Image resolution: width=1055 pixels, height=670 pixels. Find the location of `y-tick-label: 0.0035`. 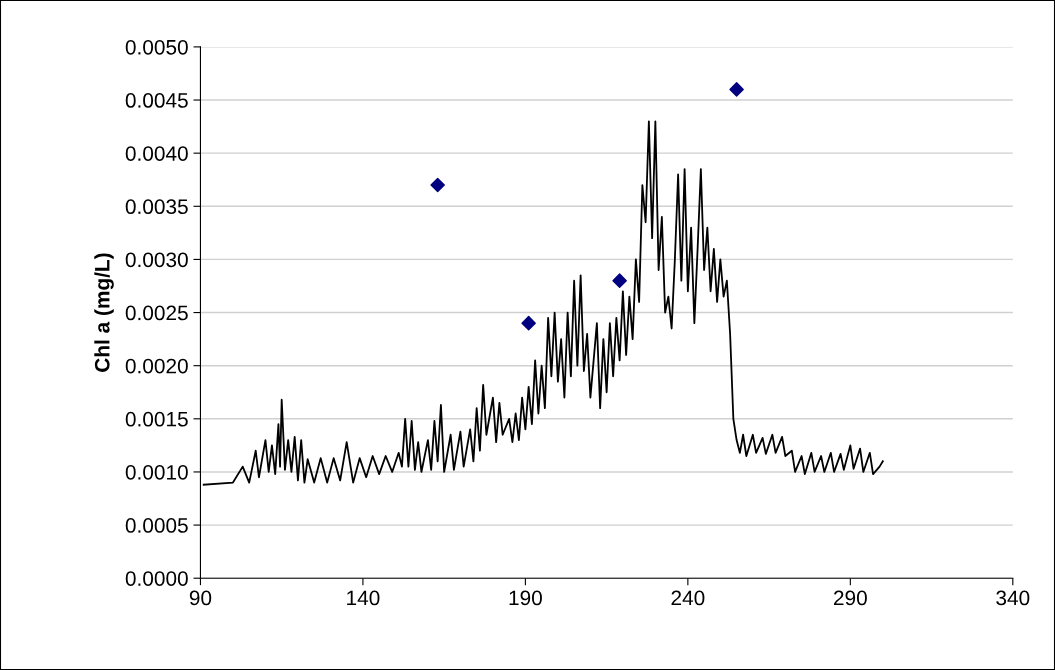

y-tick-label: 0.0035 is located at coordinates (156, 207).